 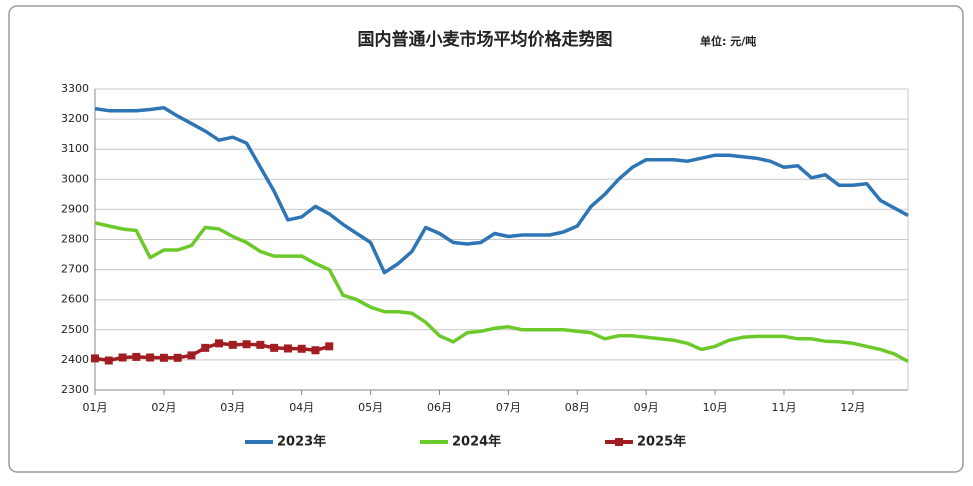 What do you see at coordinates (301, 407) in the screenshot?
I see `x-tick-label: 04月` at bounding box center [301, 407].